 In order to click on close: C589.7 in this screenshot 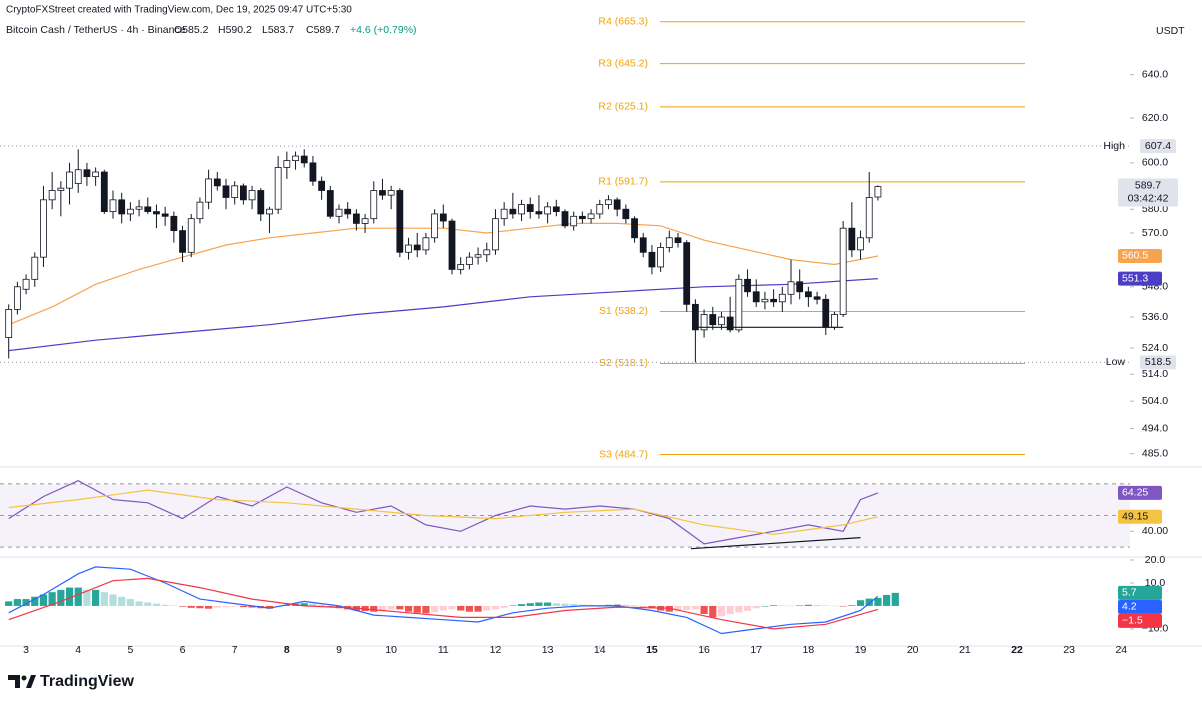, I will do `click(323, 30)`.